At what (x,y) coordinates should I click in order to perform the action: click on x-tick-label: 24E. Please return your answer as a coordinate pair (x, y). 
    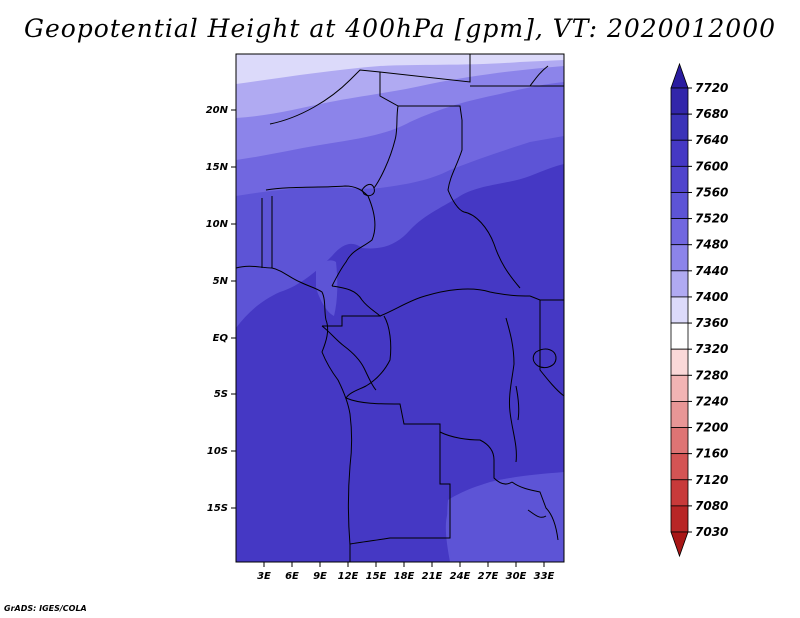
    Looking at the image, I should click on (460, 576).